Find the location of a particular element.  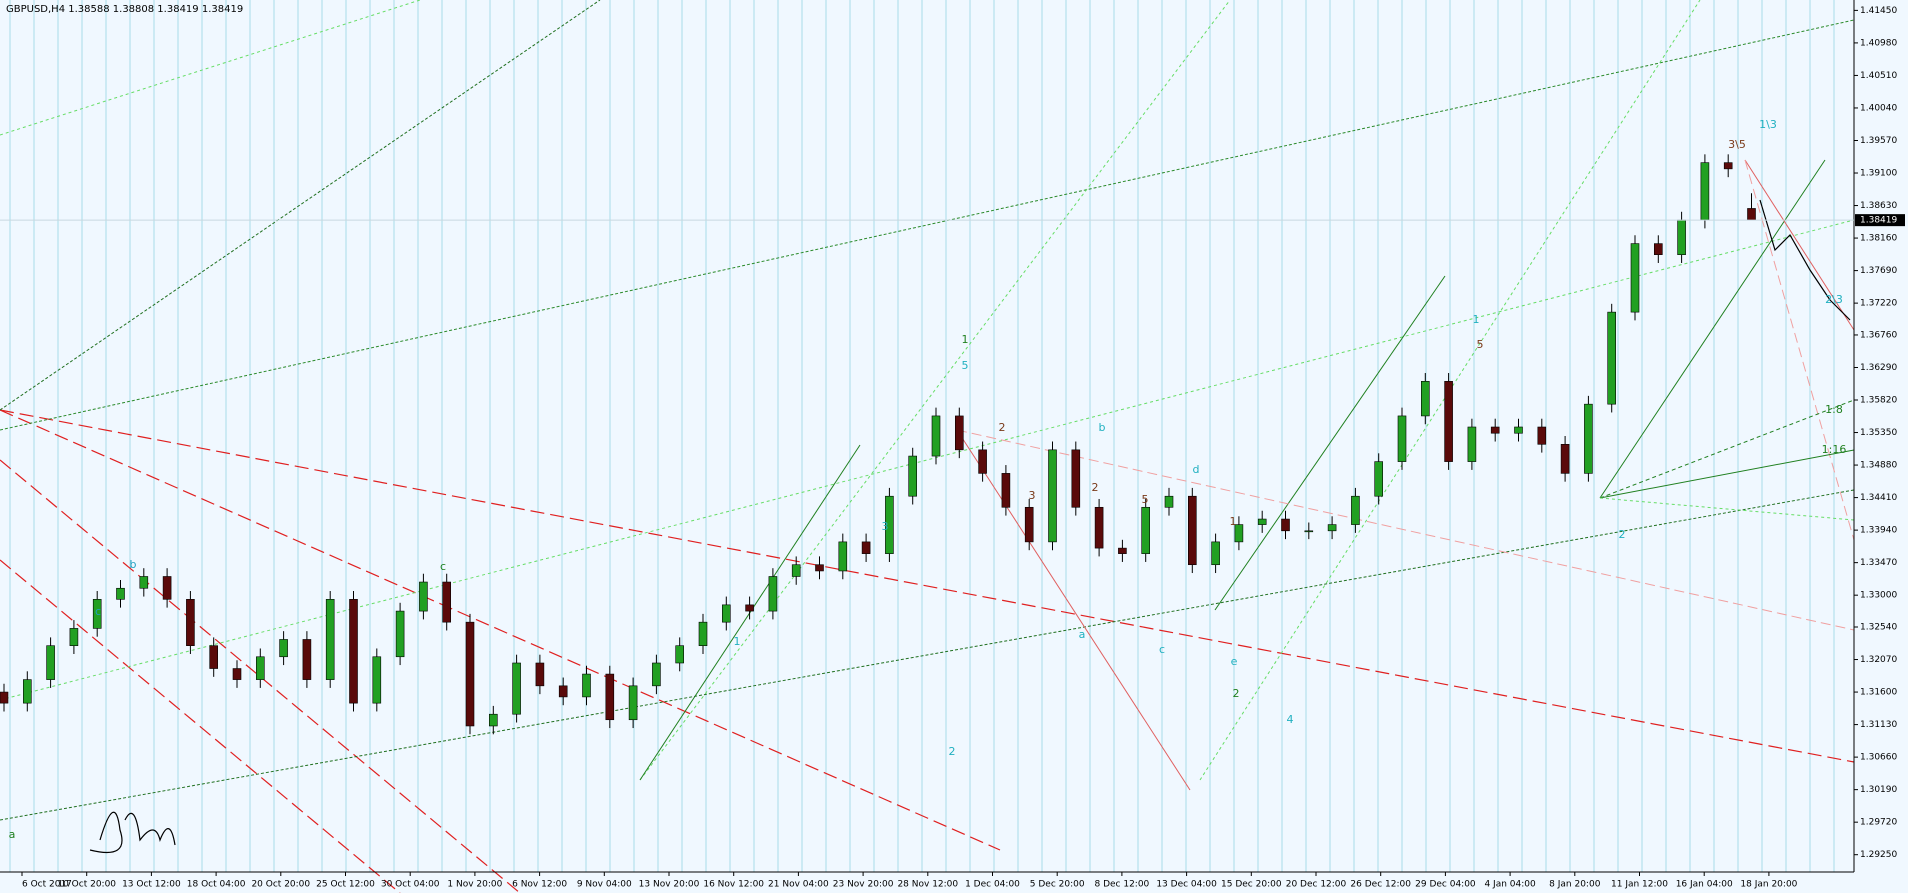

y-tick-label: 1.41450 is located at coordinates (1878, 11).